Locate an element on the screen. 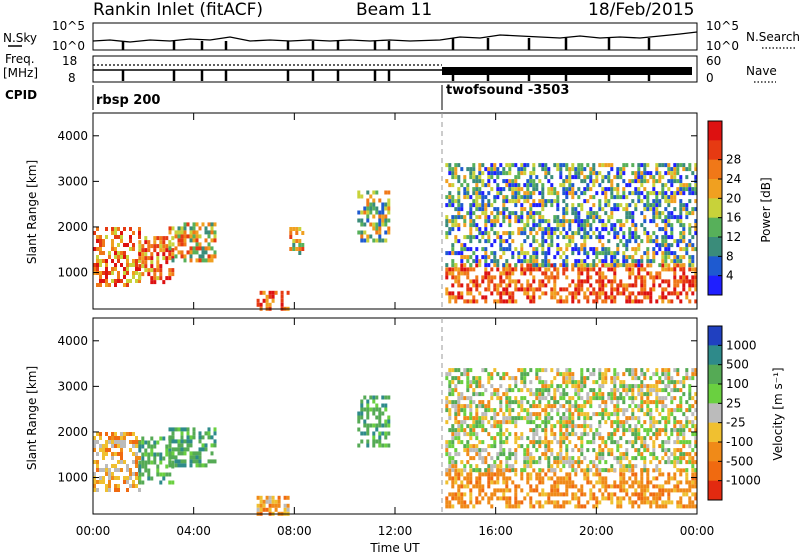 The image size is (800, 554). colorbar-tick-label: 500 is located at coordinates (737, 365).